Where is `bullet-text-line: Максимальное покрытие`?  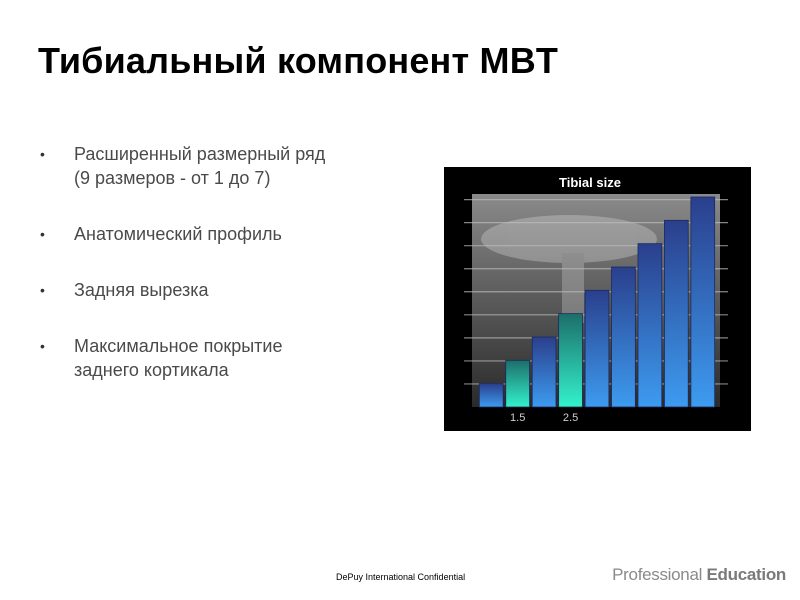 bullet-text-line: Максимальное покрытие is located at coordinates (178, 346).